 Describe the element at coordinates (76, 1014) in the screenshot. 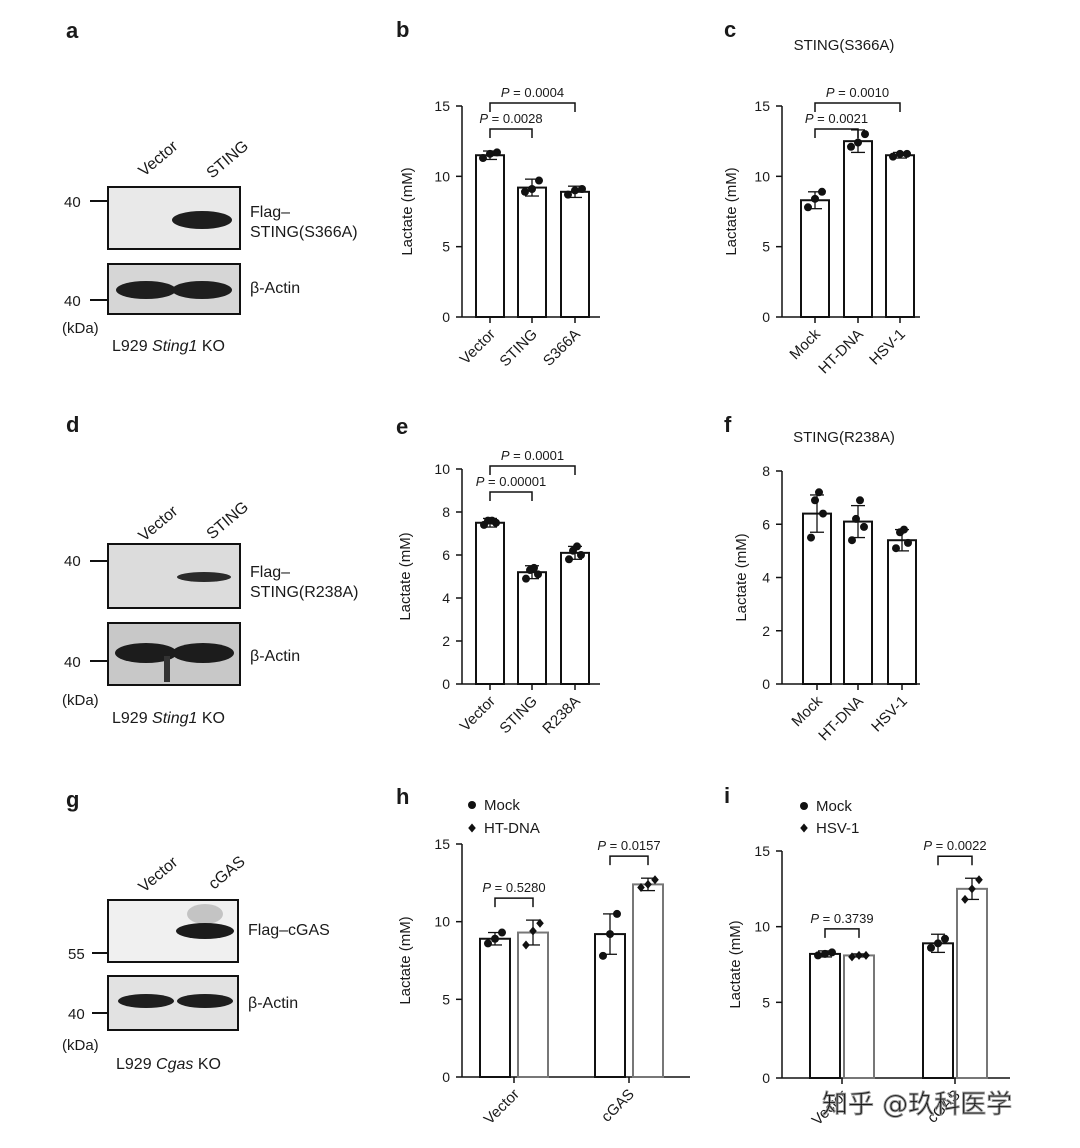

I see `marker-40: 40` at that location.